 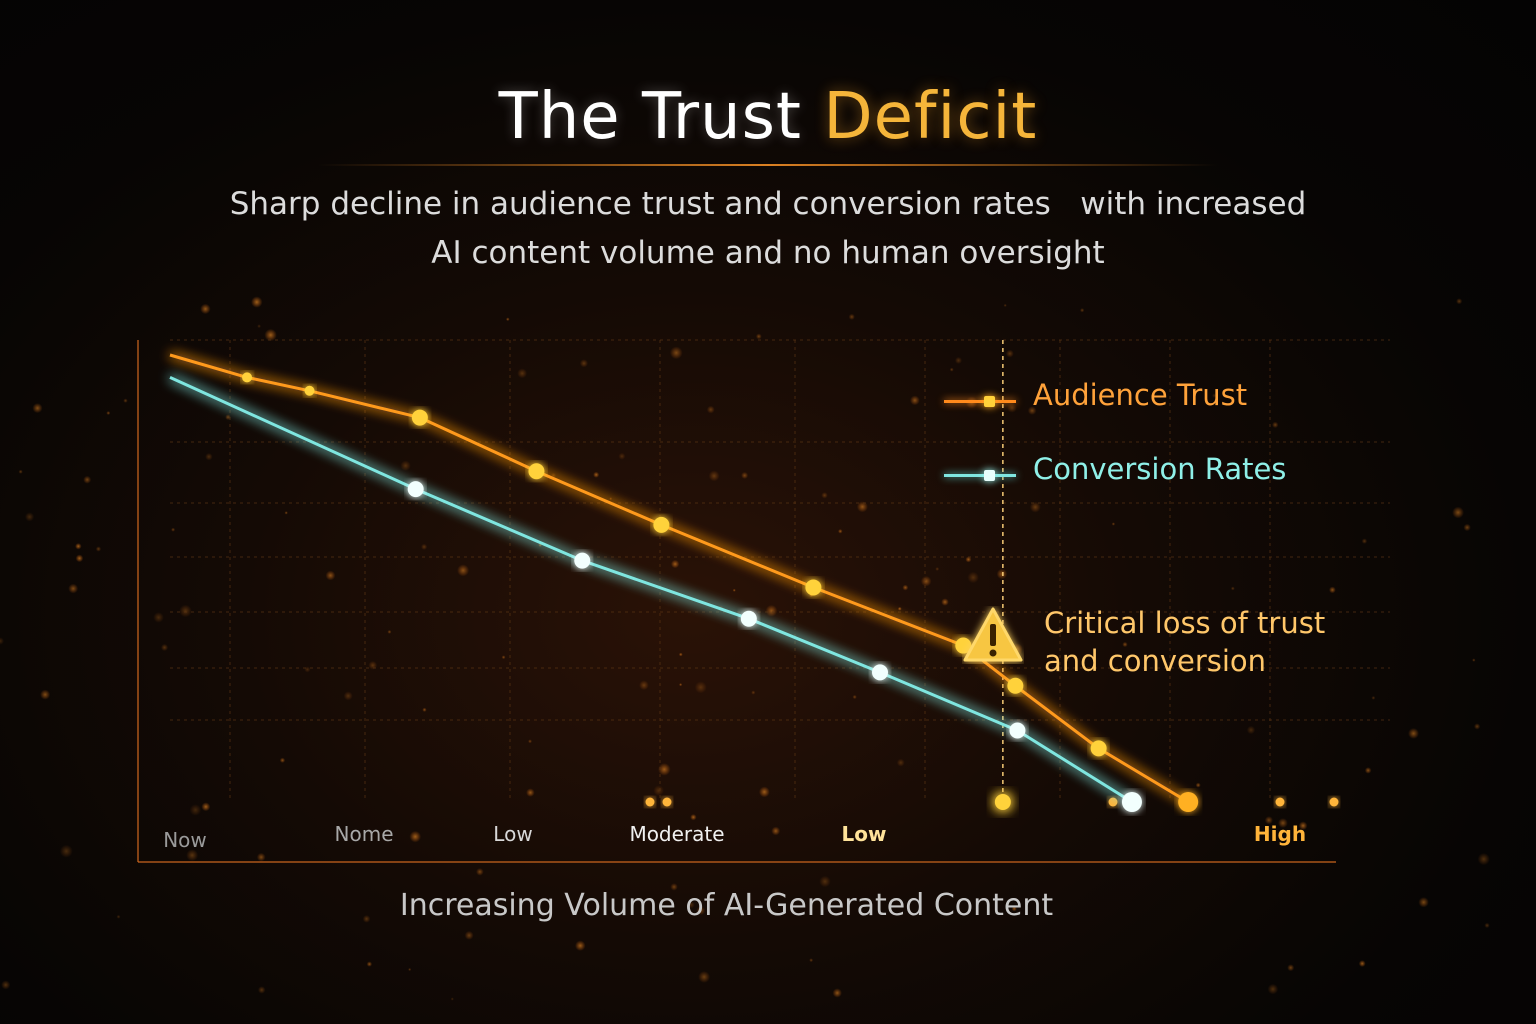 What do you see at coordinates (980, 475) in the screenshot?
I see `legend-swatch-conversion-rates` at bounding box center [980, 475].